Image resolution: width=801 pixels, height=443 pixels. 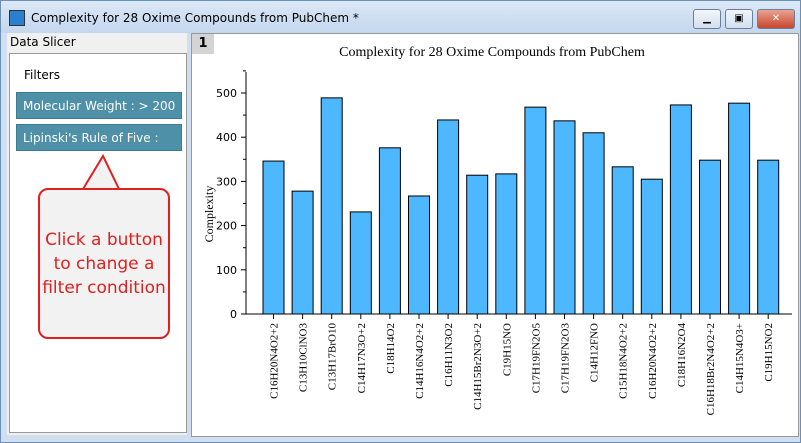 What do you see at coordinates (233, 314) in the screenshot?
I see `y-tick-label: 0` at bounding box center [233, 314].